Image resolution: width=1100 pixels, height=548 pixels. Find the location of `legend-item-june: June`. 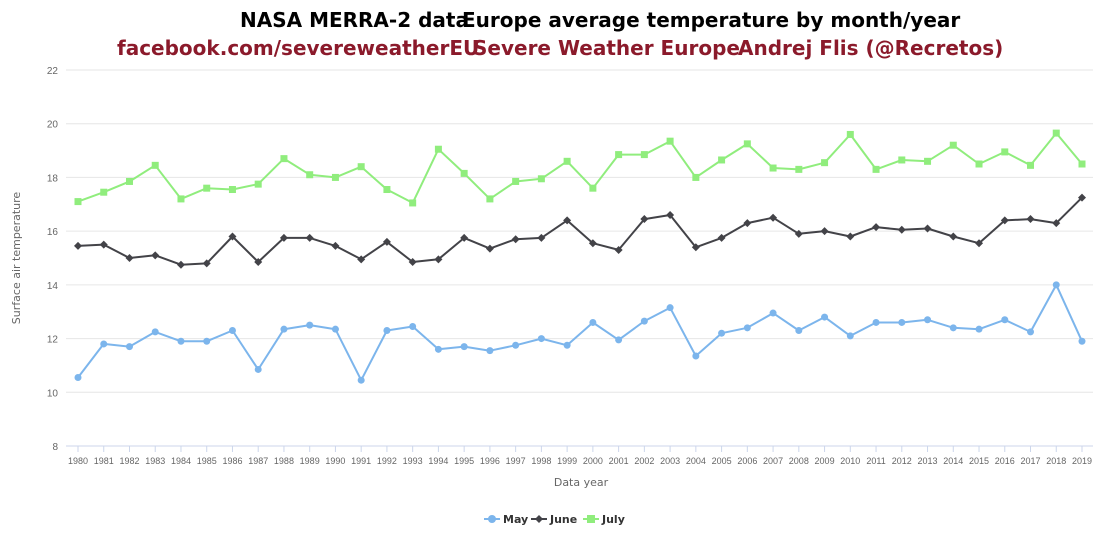

legend-item-june: June is located at coordinates (554, 519).